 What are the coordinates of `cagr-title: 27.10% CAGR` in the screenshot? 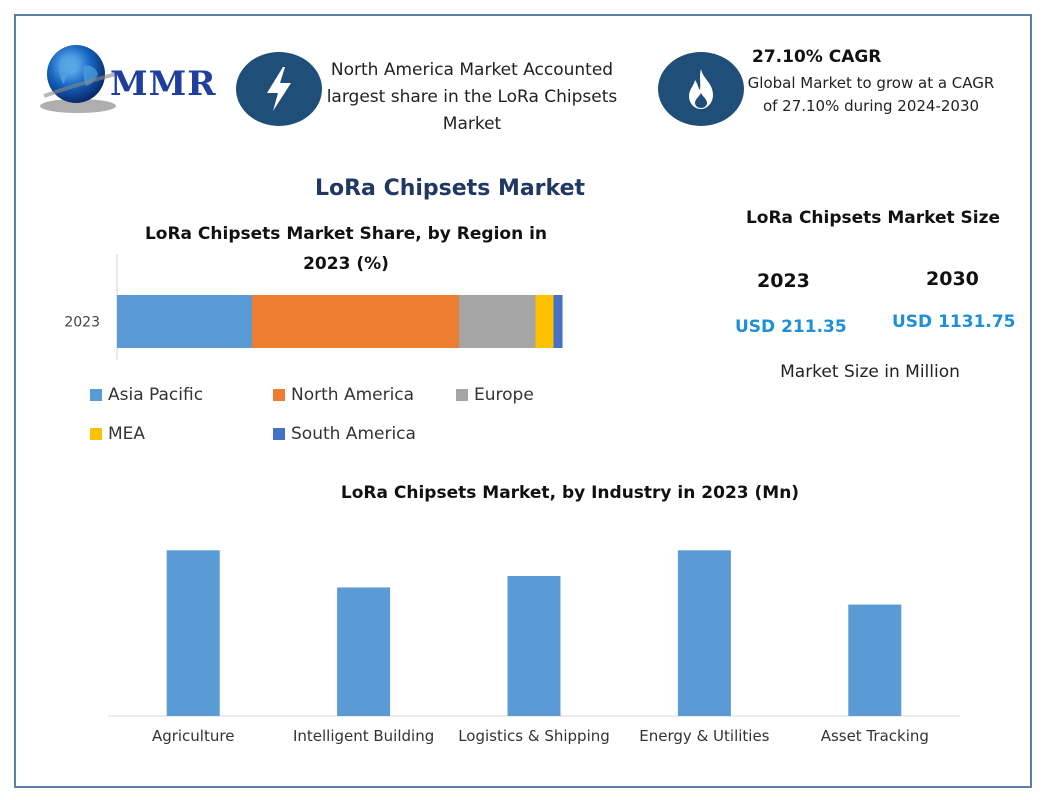 It's located at (817, 57).